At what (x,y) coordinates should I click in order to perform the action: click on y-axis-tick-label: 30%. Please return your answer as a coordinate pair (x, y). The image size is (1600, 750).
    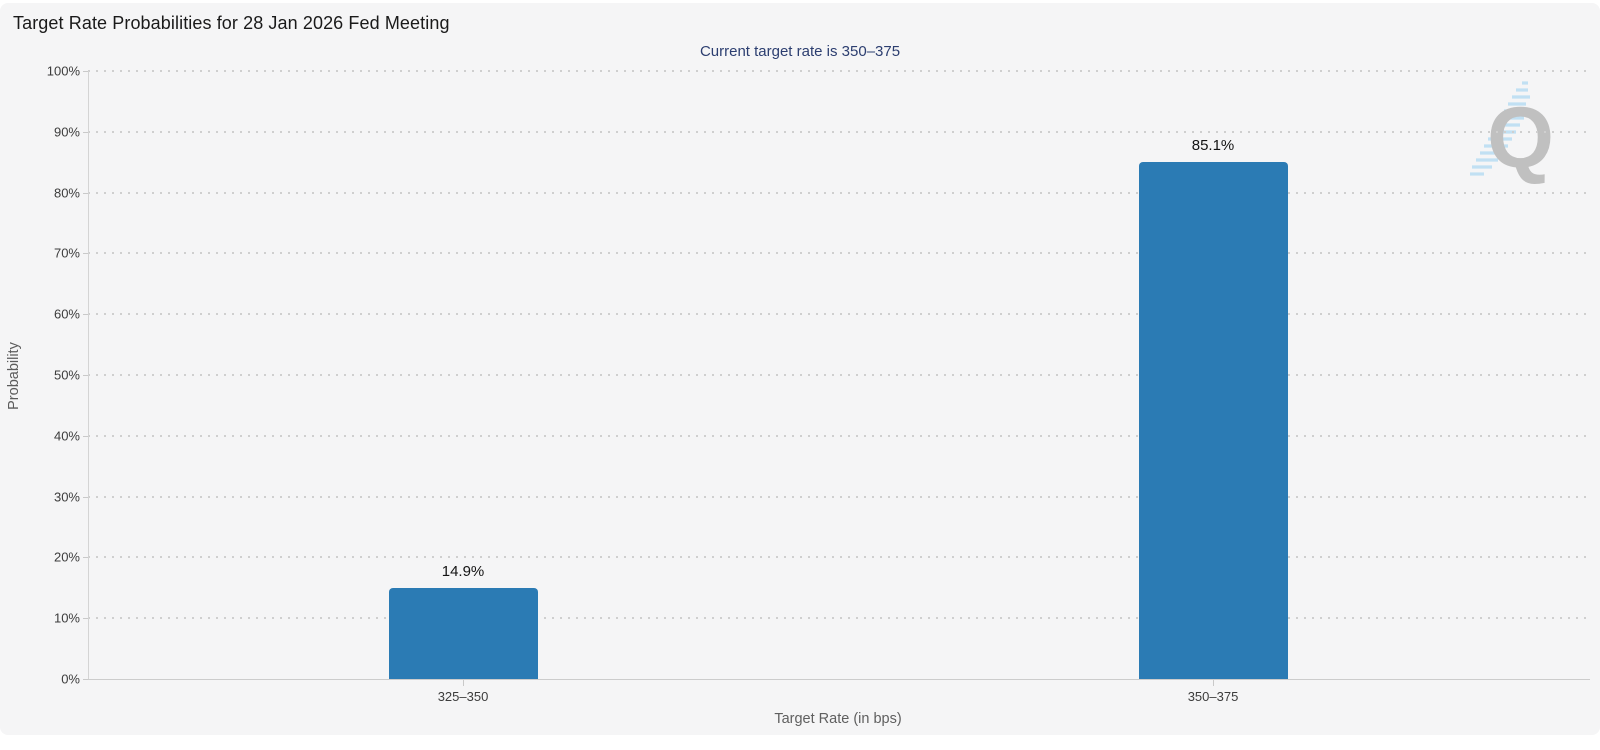
    Looking at the image, I should click on (66, 497).